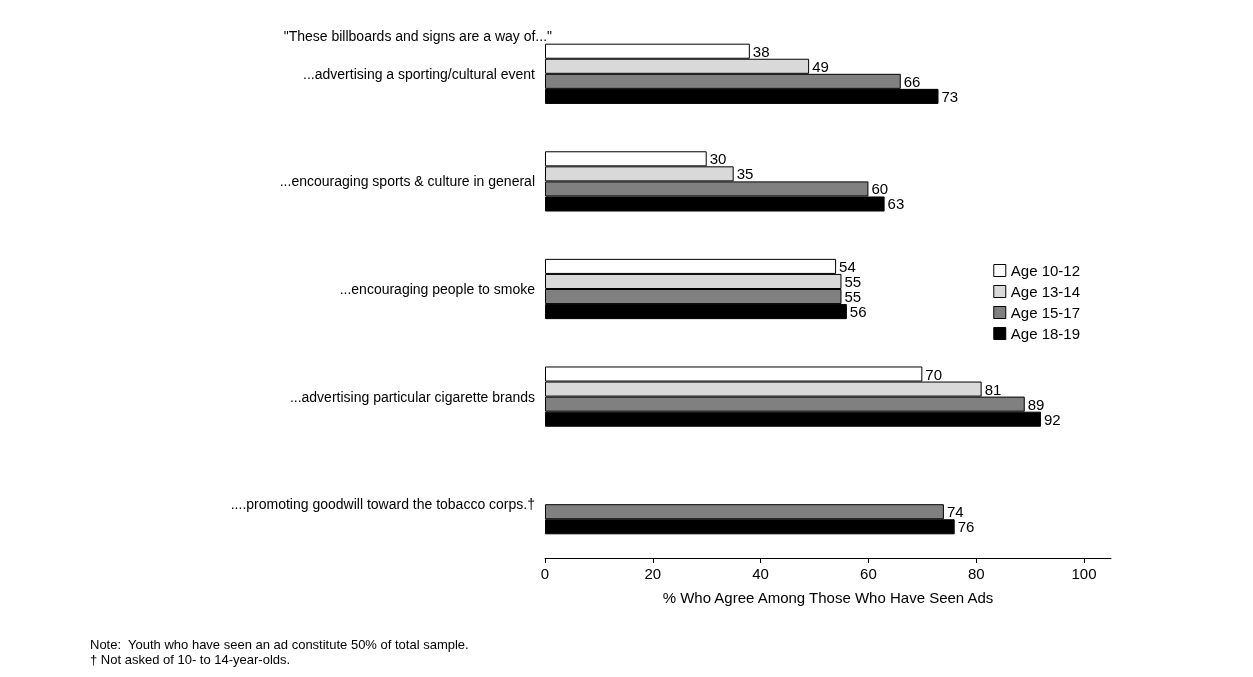 This screenshot has width=1253, height=677. Describe the element at coordinates (993, 389) in the screenshot. I see `data-label: 81` at that location.